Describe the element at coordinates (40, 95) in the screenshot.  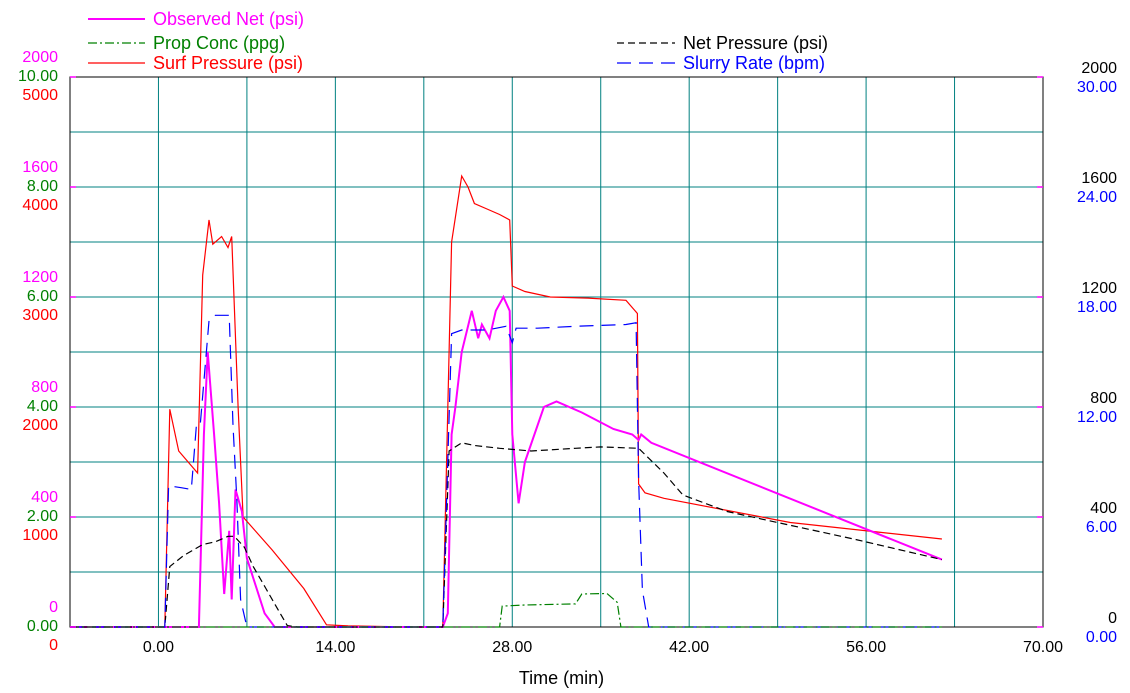
I see `left-axis-tick-label-surf-pressure: 5000` at that location.